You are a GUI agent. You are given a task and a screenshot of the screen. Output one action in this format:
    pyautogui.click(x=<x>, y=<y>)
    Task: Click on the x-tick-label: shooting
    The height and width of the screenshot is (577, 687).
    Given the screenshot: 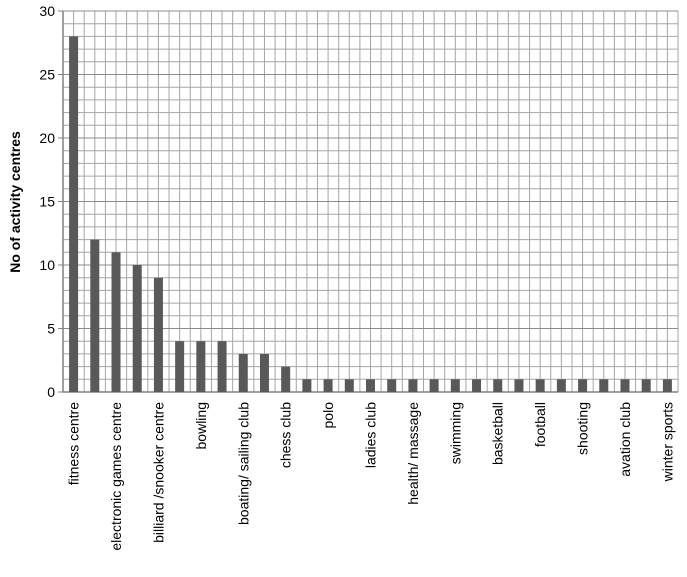 What is the action you would take?
    pyautogui.click(x=583, y=428)
    